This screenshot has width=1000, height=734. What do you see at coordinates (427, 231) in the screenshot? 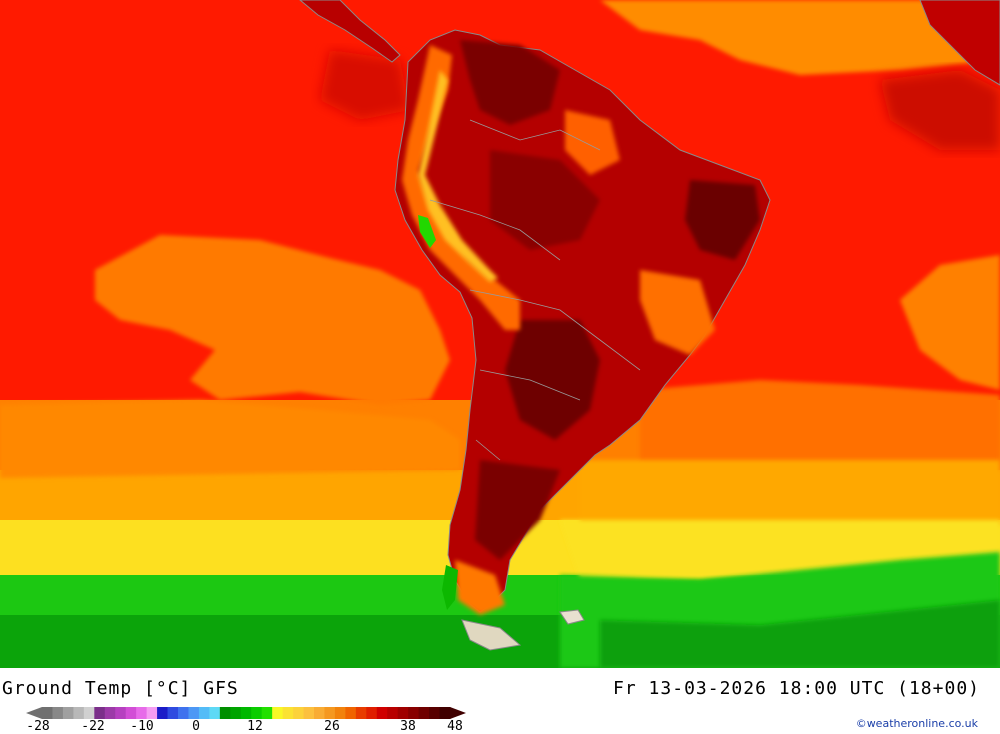
I see `andes-green-spot` at bounding box center [427, 231].